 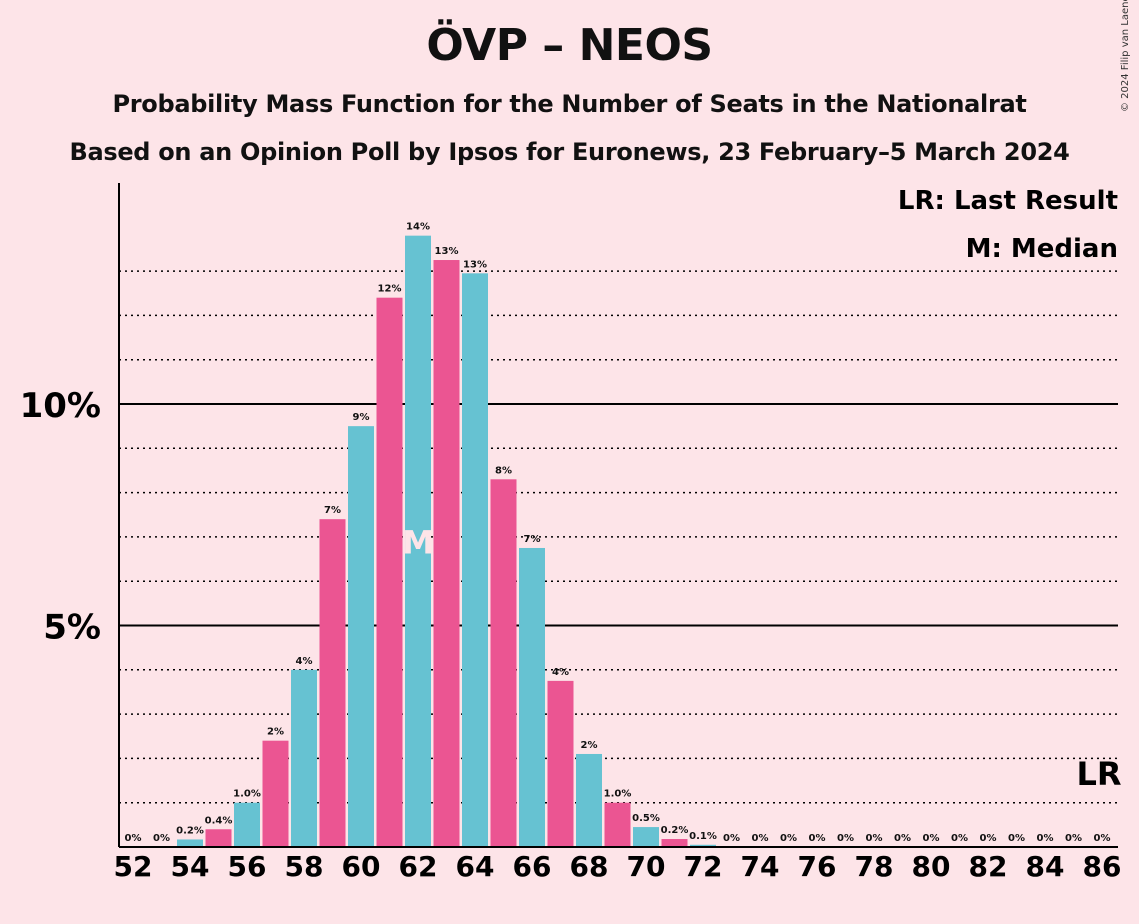 What do you see at coordinates (219, 820) in the screenshot?
I see `data-label-55: 0.4%` at bounding box center [219, 820].